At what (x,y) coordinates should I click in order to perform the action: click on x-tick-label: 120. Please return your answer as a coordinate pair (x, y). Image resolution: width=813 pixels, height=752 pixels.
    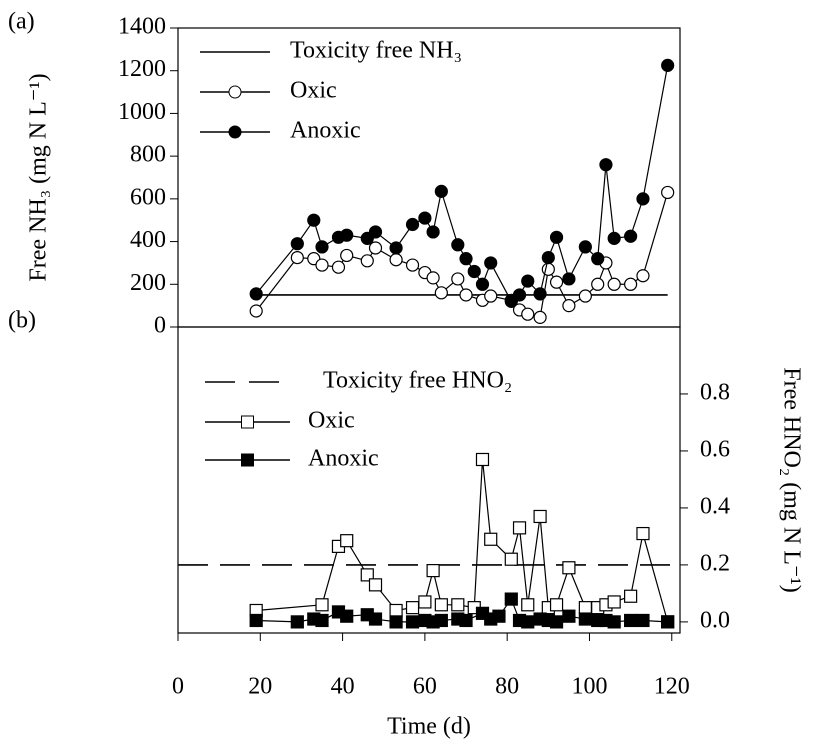
    Looking at the image, I should click on (672, 687).